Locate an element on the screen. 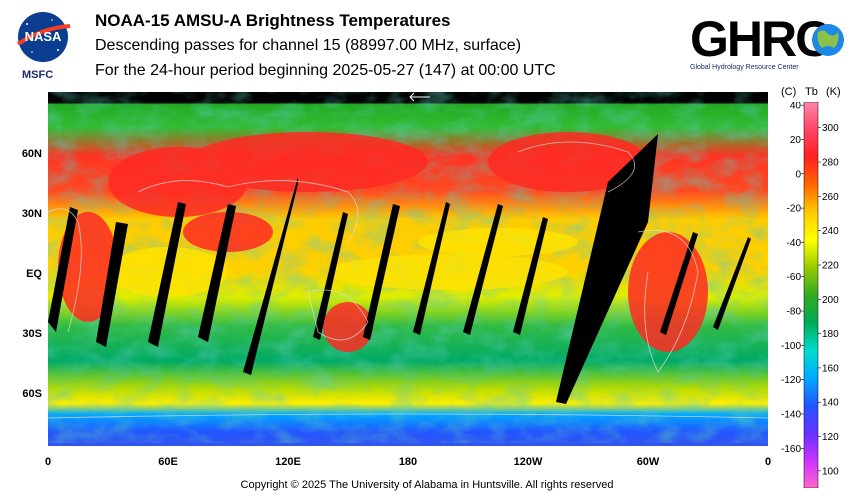  lon-label-0-left: 0 is located at coordinates (48, 462).